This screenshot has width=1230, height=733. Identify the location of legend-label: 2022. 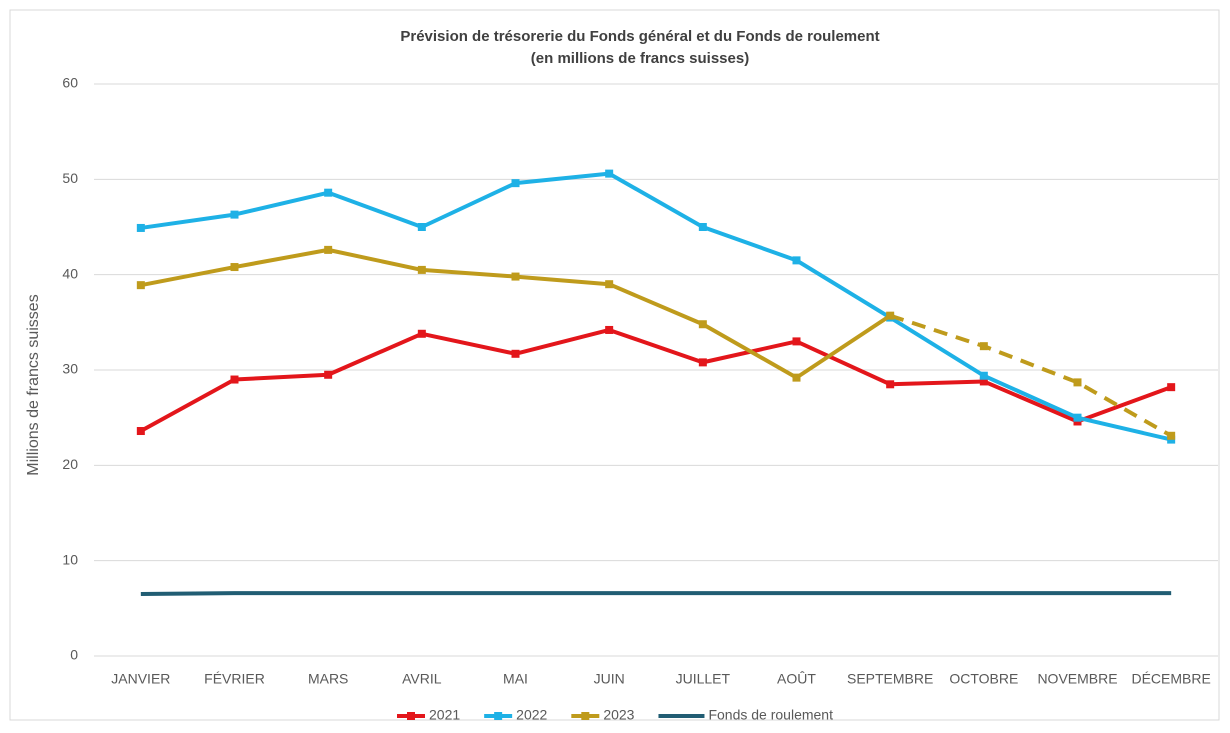
(531, 715).